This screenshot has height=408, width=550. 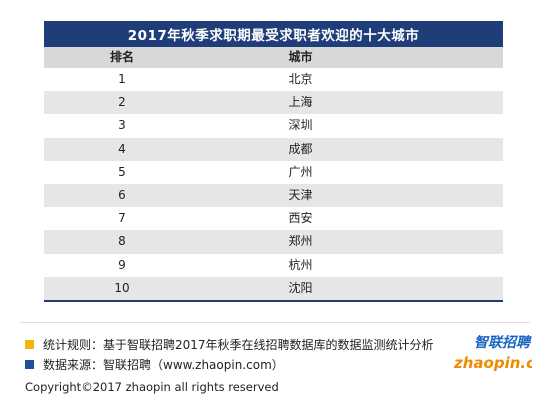 I want to click on logo-text-en: zhaopin.com, so click(x=492, y=363).